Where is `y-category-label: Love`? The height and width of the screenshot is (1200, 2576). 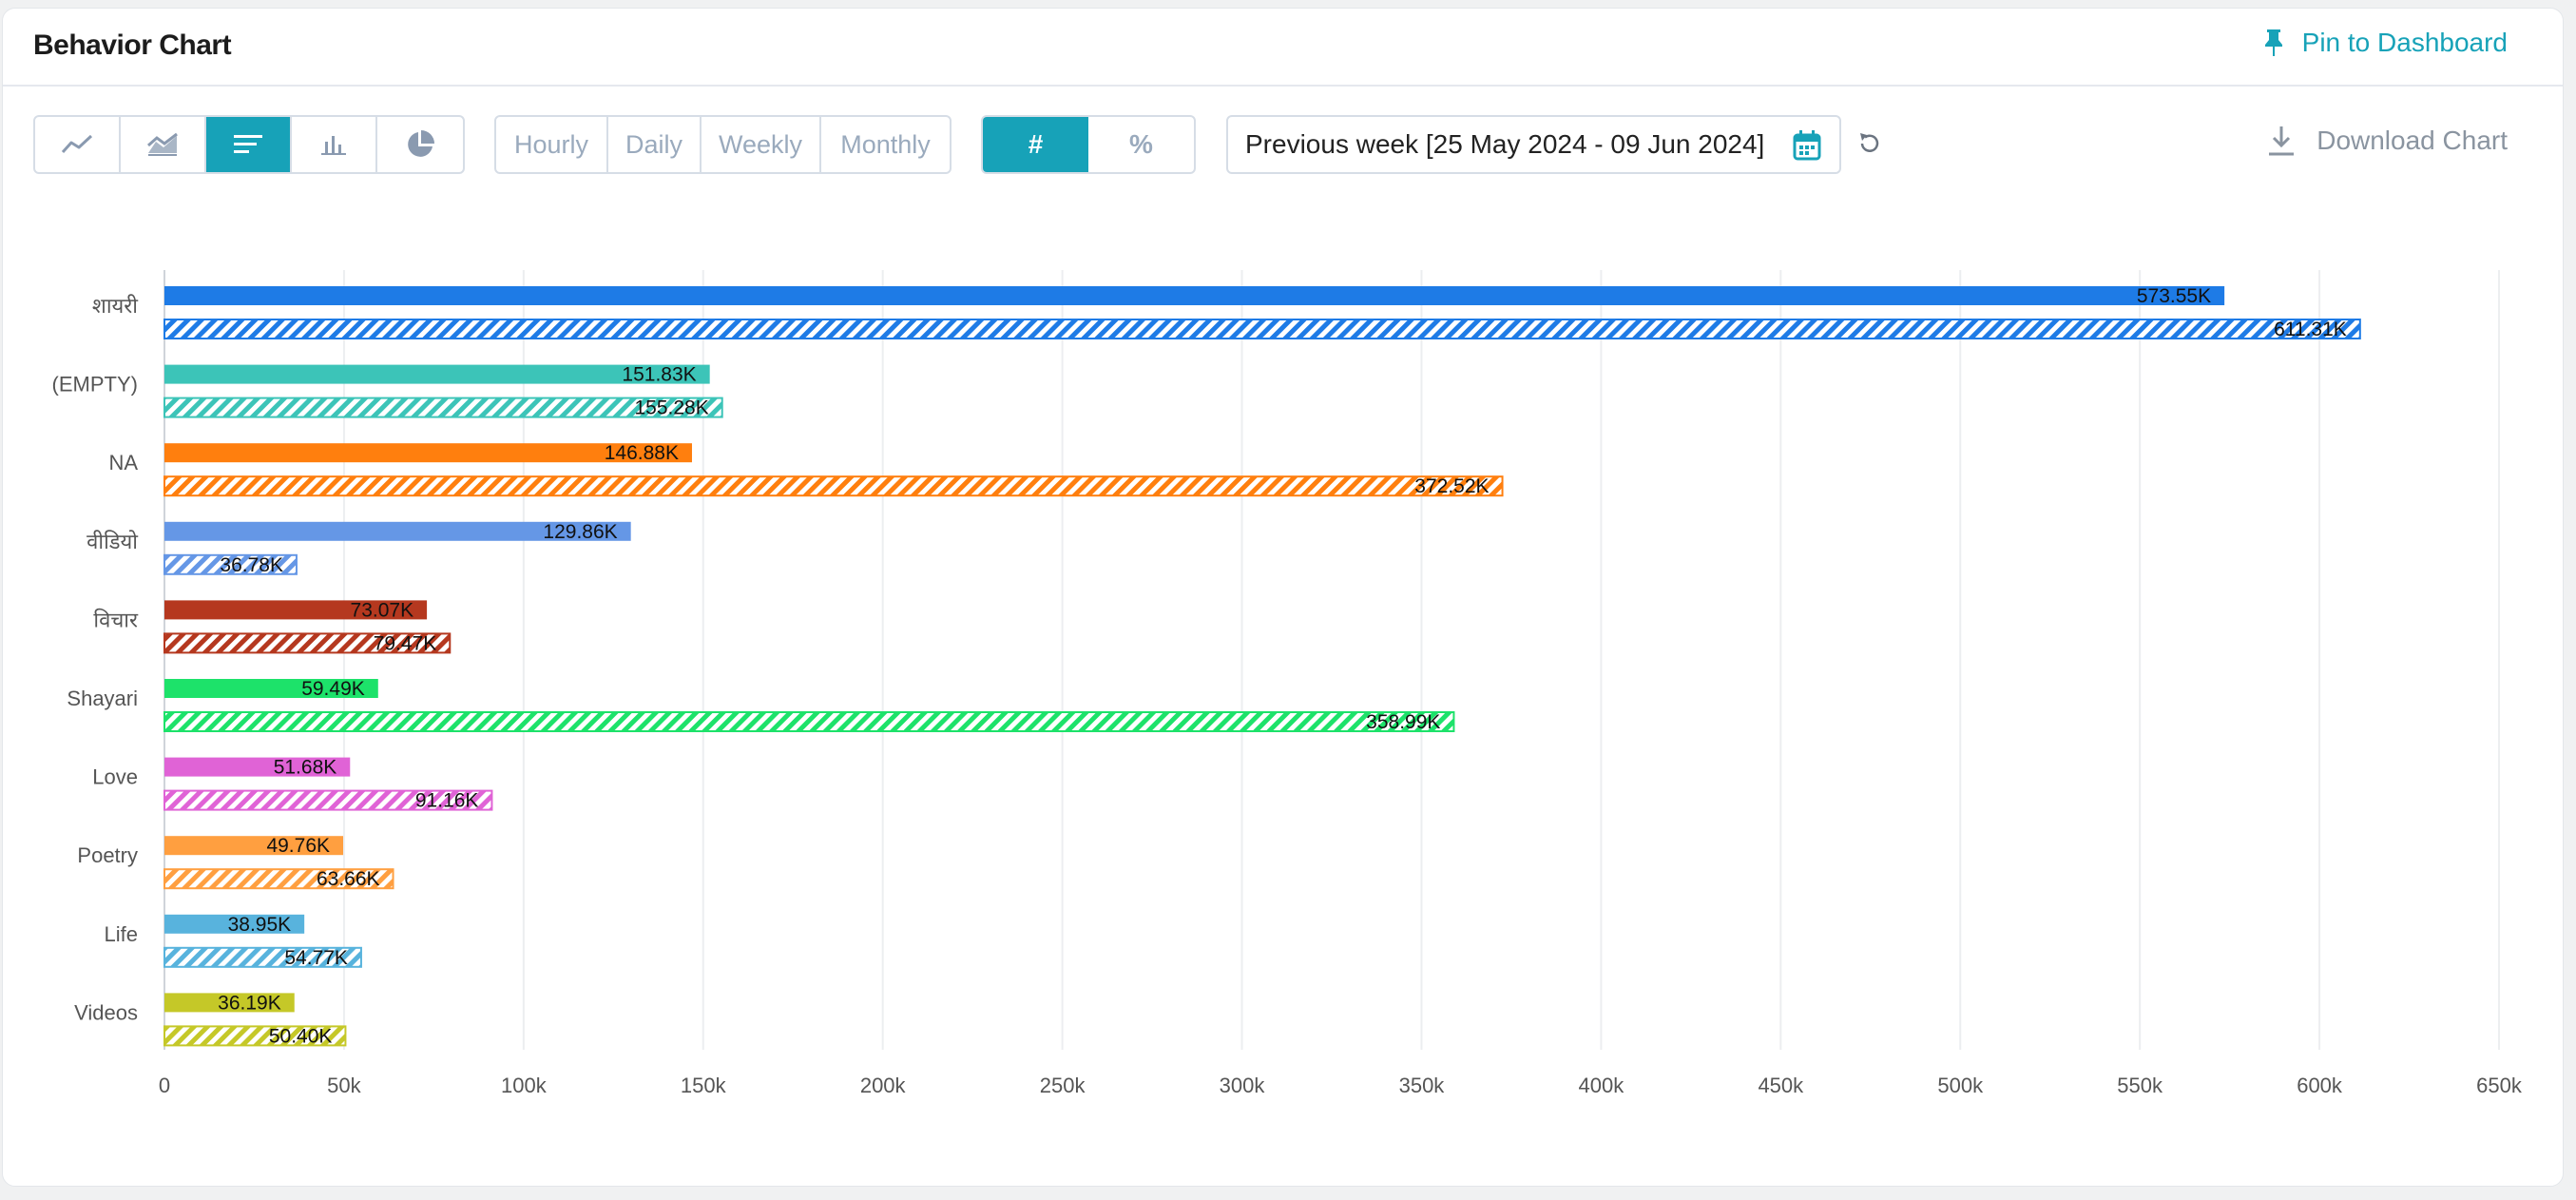 y-category-label: Love is located at coordinates (115, 777).